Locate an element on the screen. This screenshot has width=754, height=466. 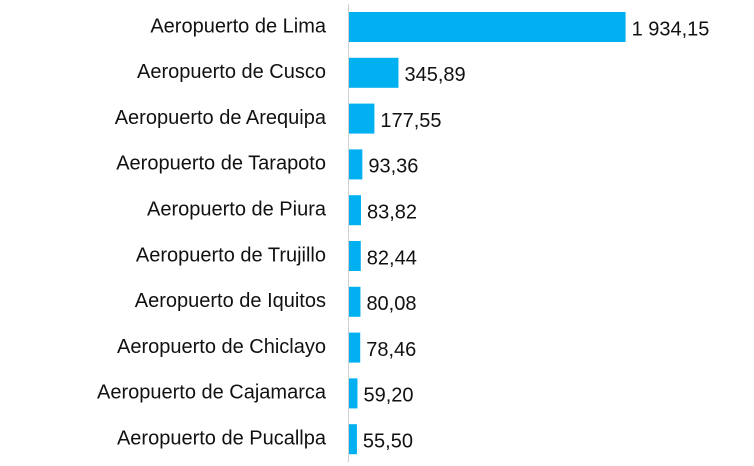
category-label: Aeropuerto de Pucallpa is located at coordinates (222, 438).